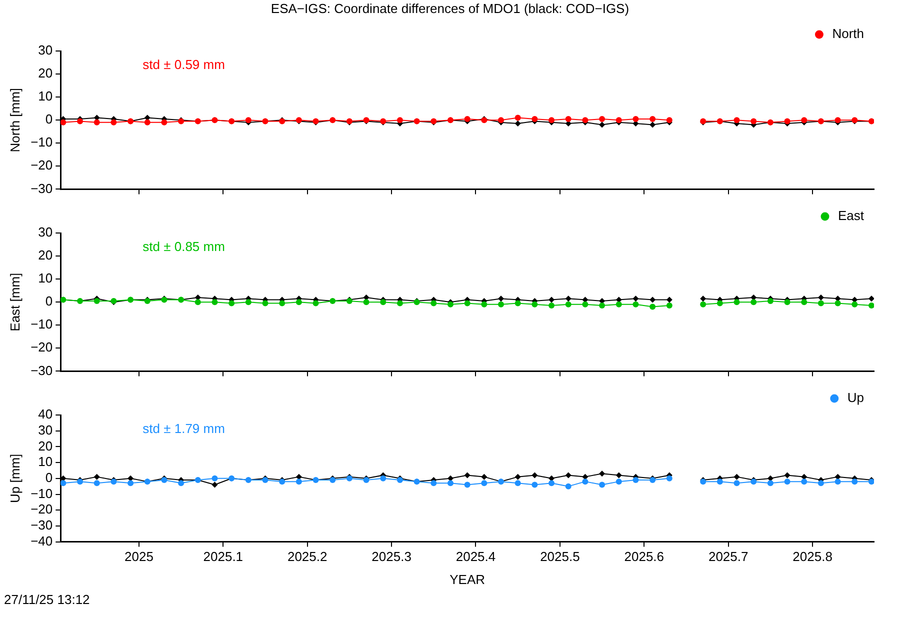 The image size is (900, 630). Describe the element at coordinates (848, 34) in the screenshot. I see `legend-label: North` at that location.